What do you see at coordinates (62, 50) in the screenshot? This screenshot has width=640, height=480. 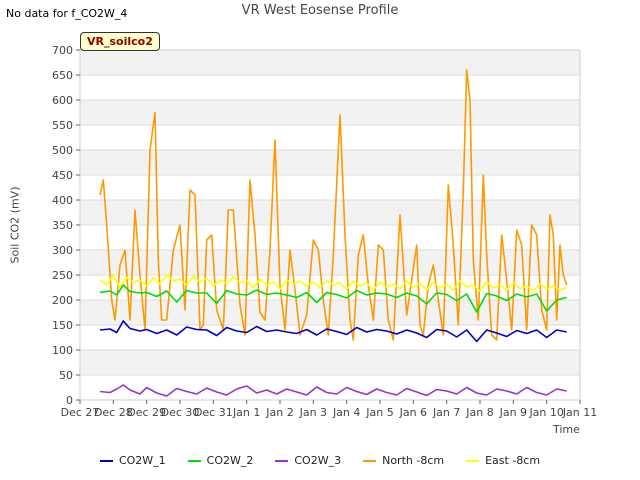 I see `y-tick-label: 700` at bounding box center [62, 50].